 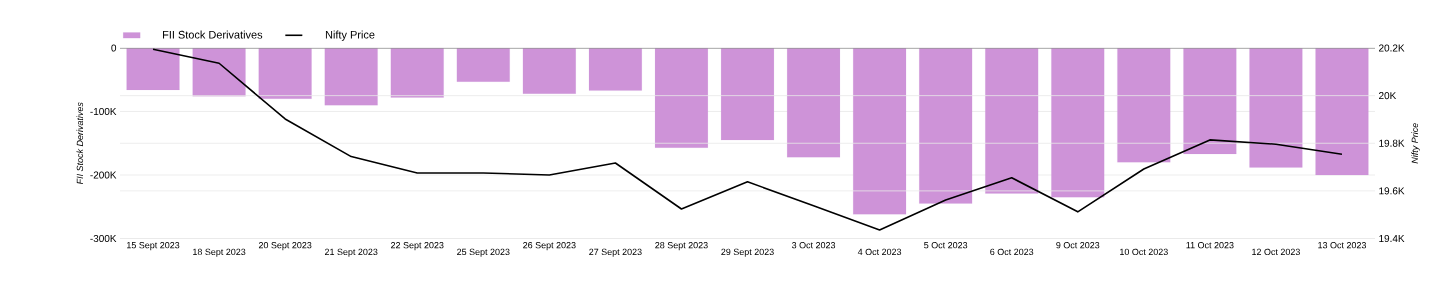 What do you see at coordinates (213, 34) in the screenshot?
I see `legend-label: FII Stock Derivatives` at bounding box center [213, 34].